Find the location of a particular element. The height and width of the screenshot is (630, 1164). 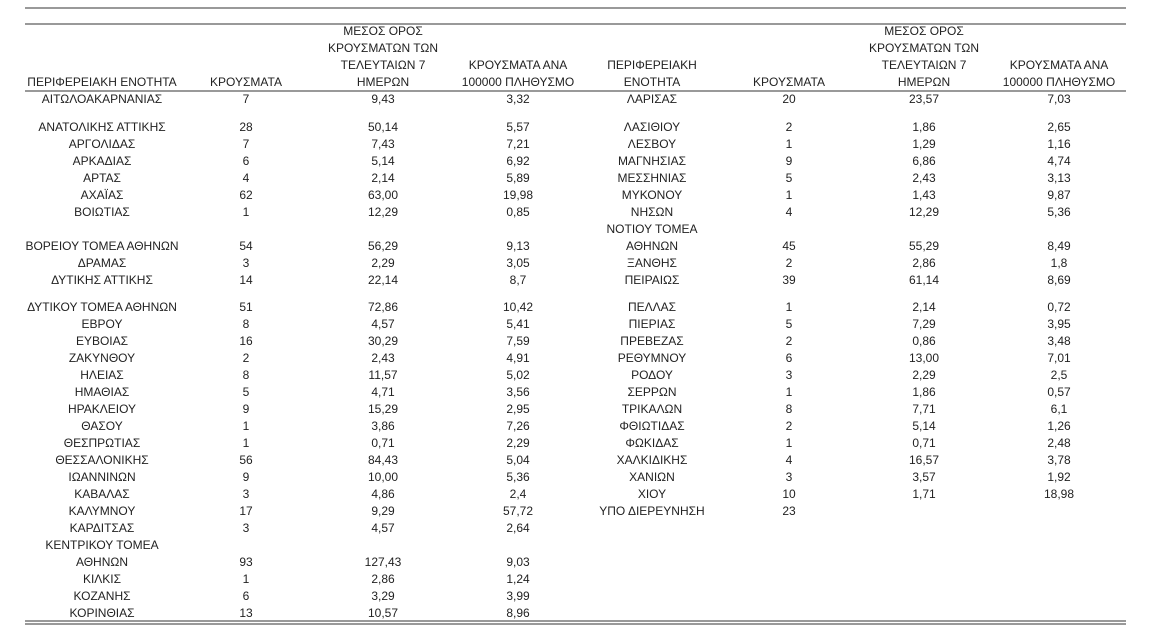

cell-region: ΔΥΤΙΚΗΣ ΑΤΤΙΚΗΣ is located at coordinates (102, 280).